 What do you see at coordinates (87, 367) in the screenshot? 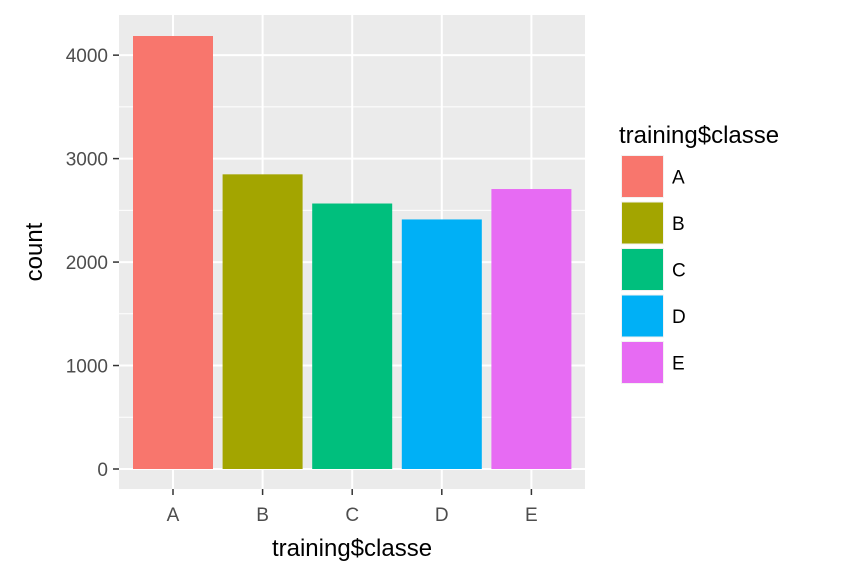
I see `y-tick-label: 1000` at bounding box center [87, 367].